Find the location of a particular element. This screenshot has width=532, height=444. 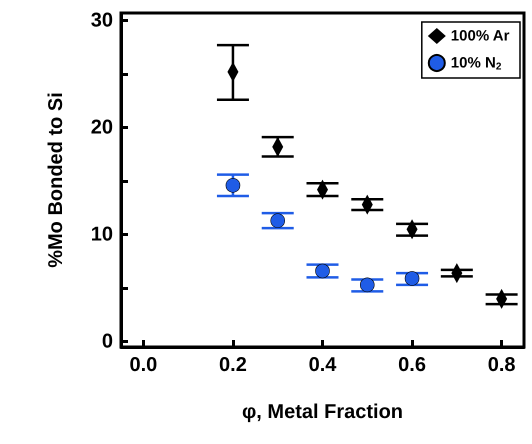

legend-label: 100% Ar is located at coordinates (480, 36).